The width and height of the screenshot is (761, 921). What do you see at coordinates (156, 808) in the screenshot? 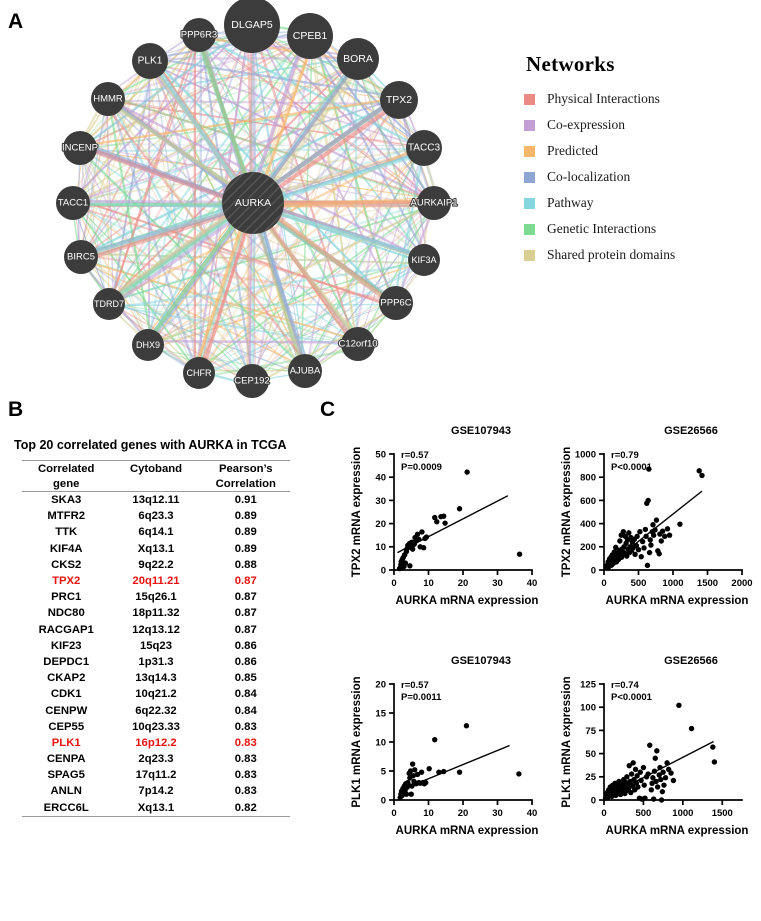
I see `cell-cytoband: Xq13.1` at bounding box center [156, 808].